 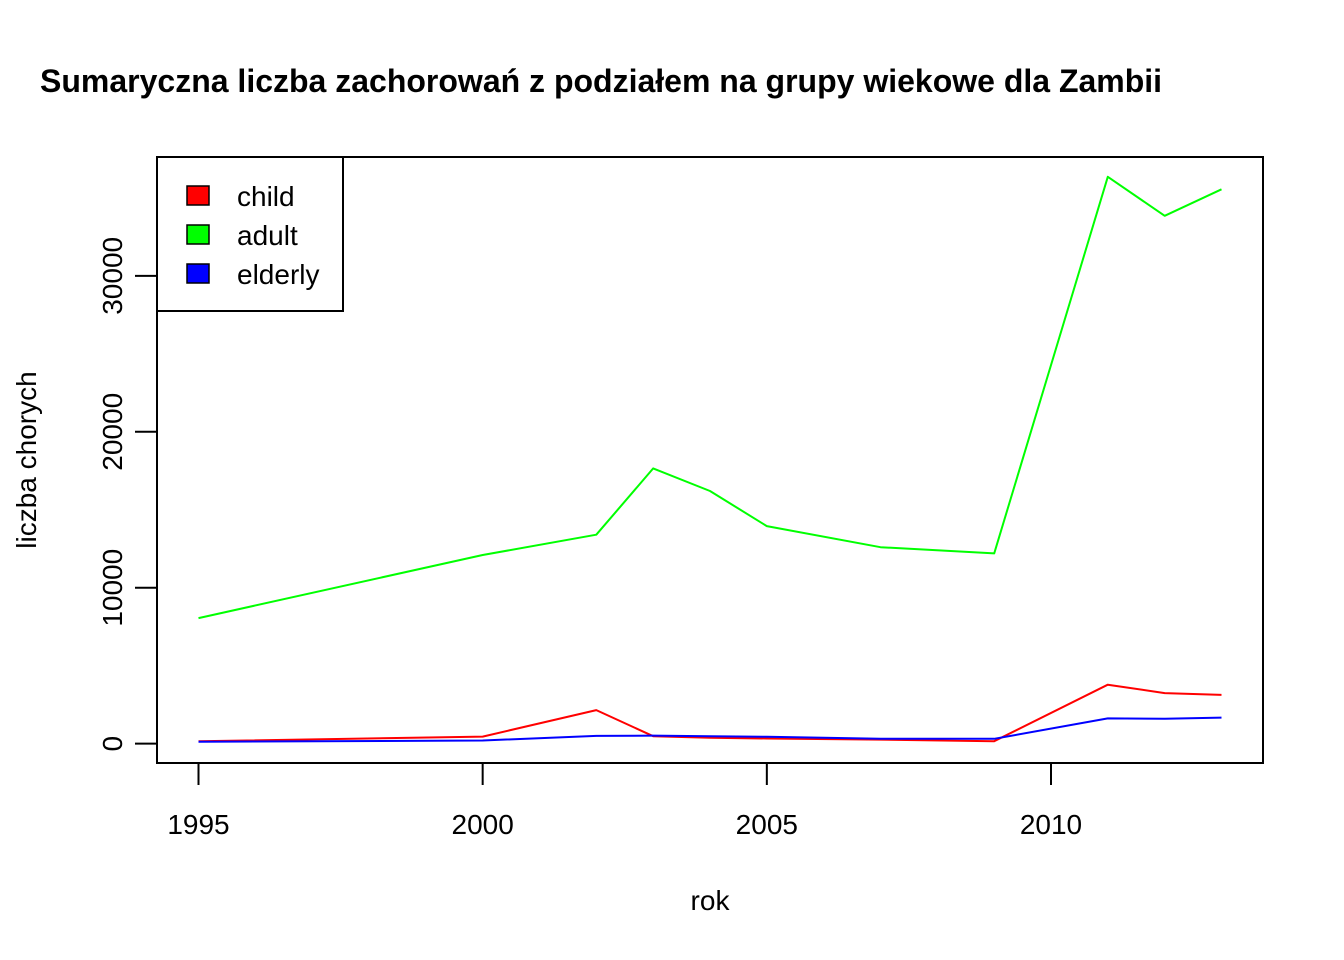 I want to click on x-tick-label: 2010, so click(x=1051, y=824).